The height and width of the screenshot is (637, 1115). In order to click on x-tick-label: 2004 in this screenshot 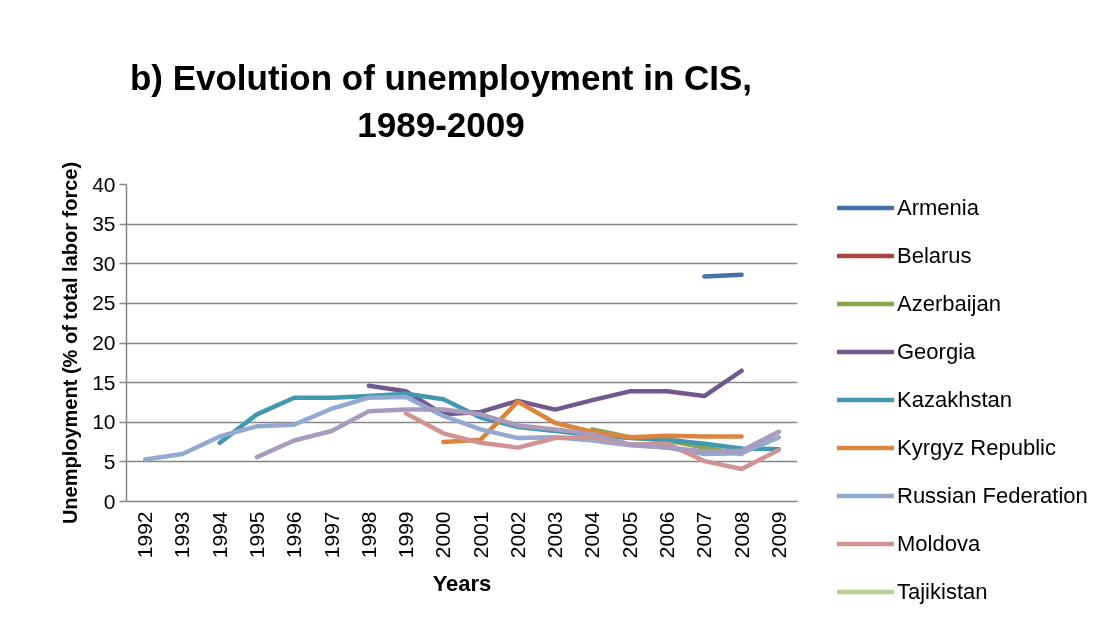, I will do `click(592, 535)`.